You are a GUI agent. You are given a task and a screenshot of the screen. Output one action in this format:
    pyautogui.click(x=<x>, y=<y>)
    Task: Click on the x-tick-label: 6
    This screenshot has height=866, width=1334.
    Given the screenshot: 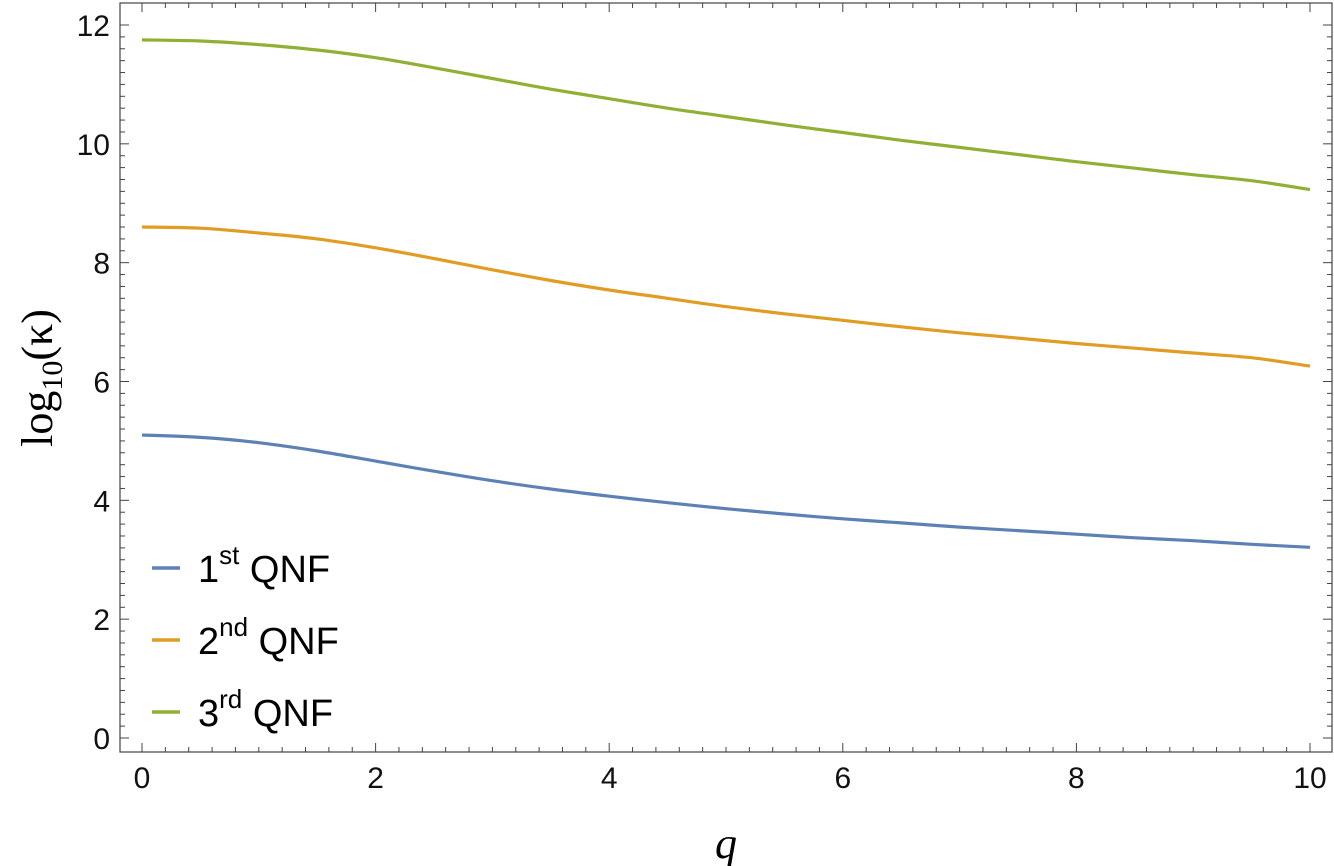 What is the action you would take?
    pyautogui.click(x=842, y=778)
    